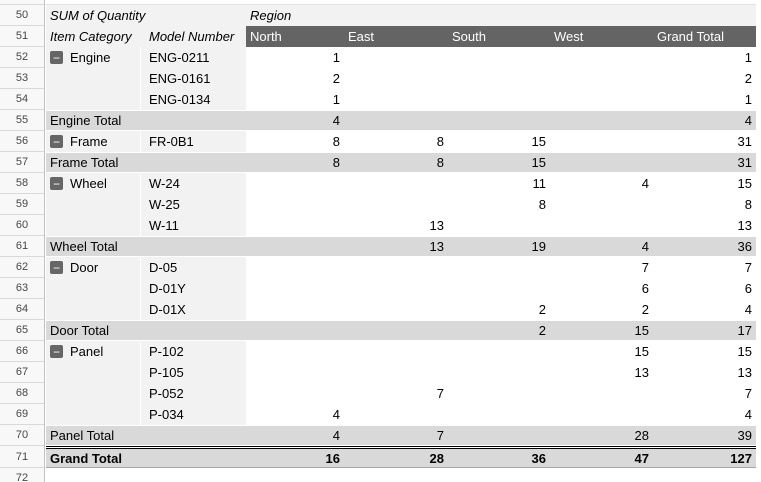 The image size is (761, 482). I want to click on pivot-title-cell: SUM of Quantity, so click(146, 15).